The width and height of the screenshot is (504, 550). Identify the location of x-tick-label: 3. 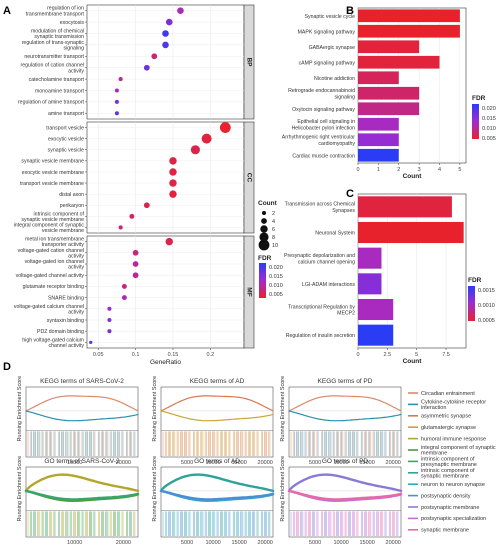
(419, 170).